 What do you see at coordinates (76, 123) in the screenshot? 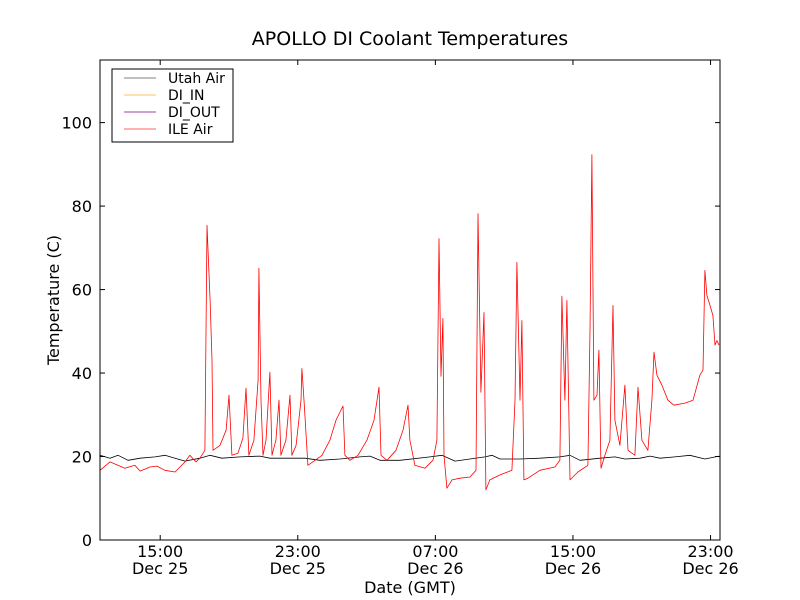
I see `y-tick-label: 100` at bounding box center [76, 123].